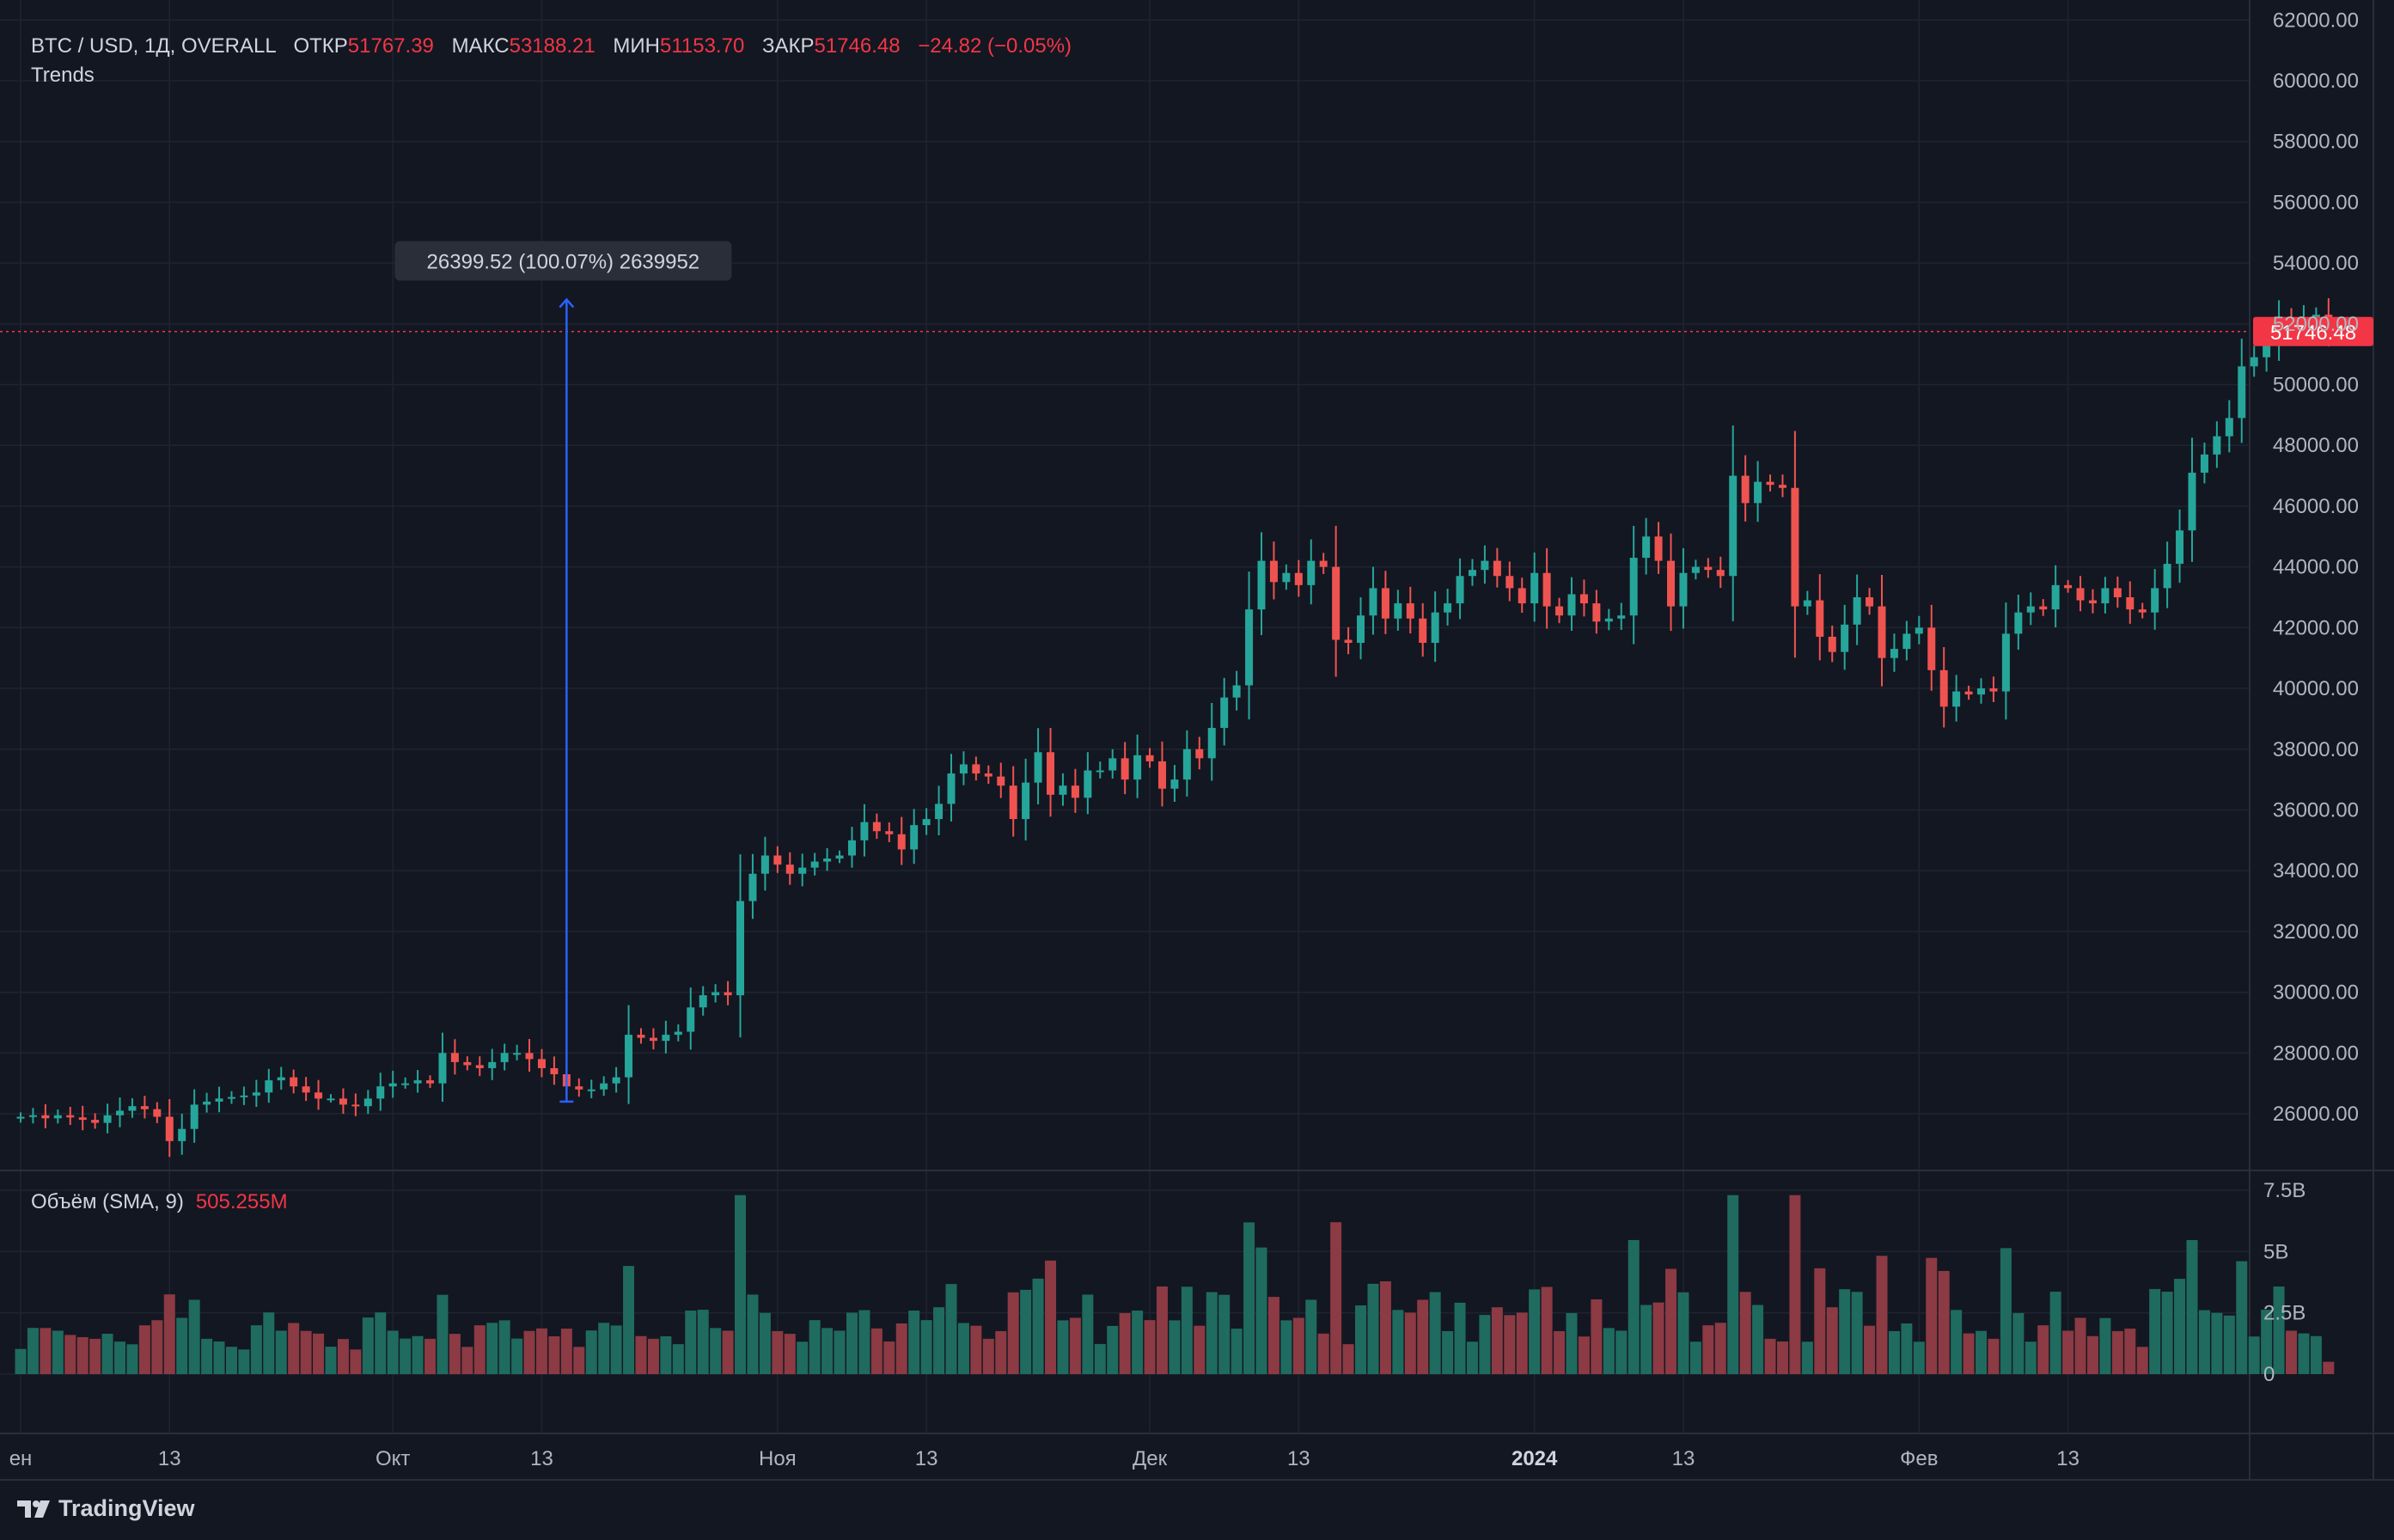  I want to click on price-tick-label: 30000.00, so click(2316, 993).